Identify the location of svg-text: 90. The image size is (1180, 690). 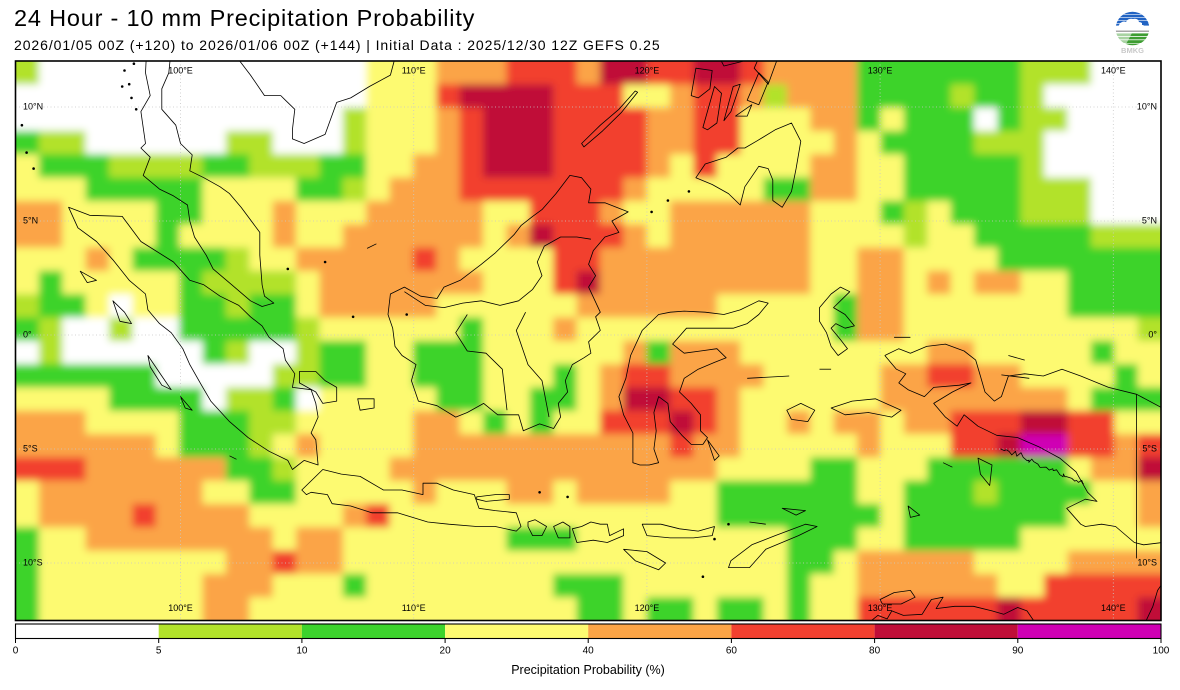
(1018, 651).